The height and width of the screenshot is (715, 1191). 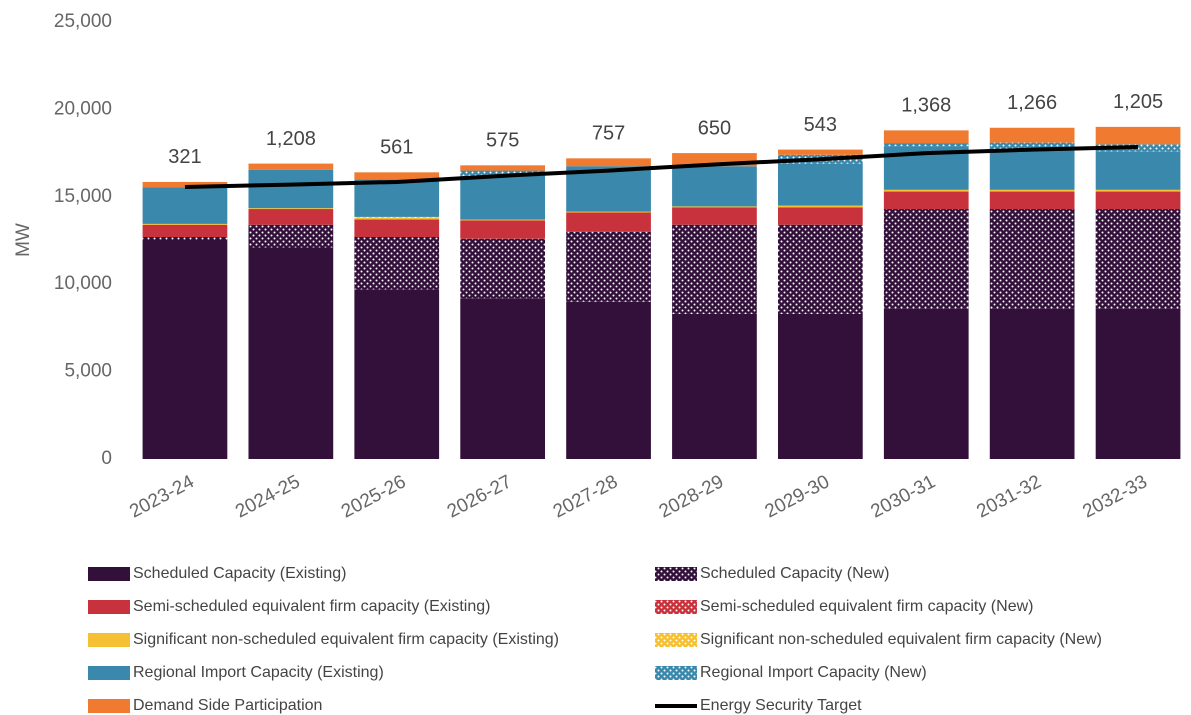 What do you see at coordinates (83, 21) in the screenshot?
I see `y-tick-label: 25,000` at bounding box center [83, 21].